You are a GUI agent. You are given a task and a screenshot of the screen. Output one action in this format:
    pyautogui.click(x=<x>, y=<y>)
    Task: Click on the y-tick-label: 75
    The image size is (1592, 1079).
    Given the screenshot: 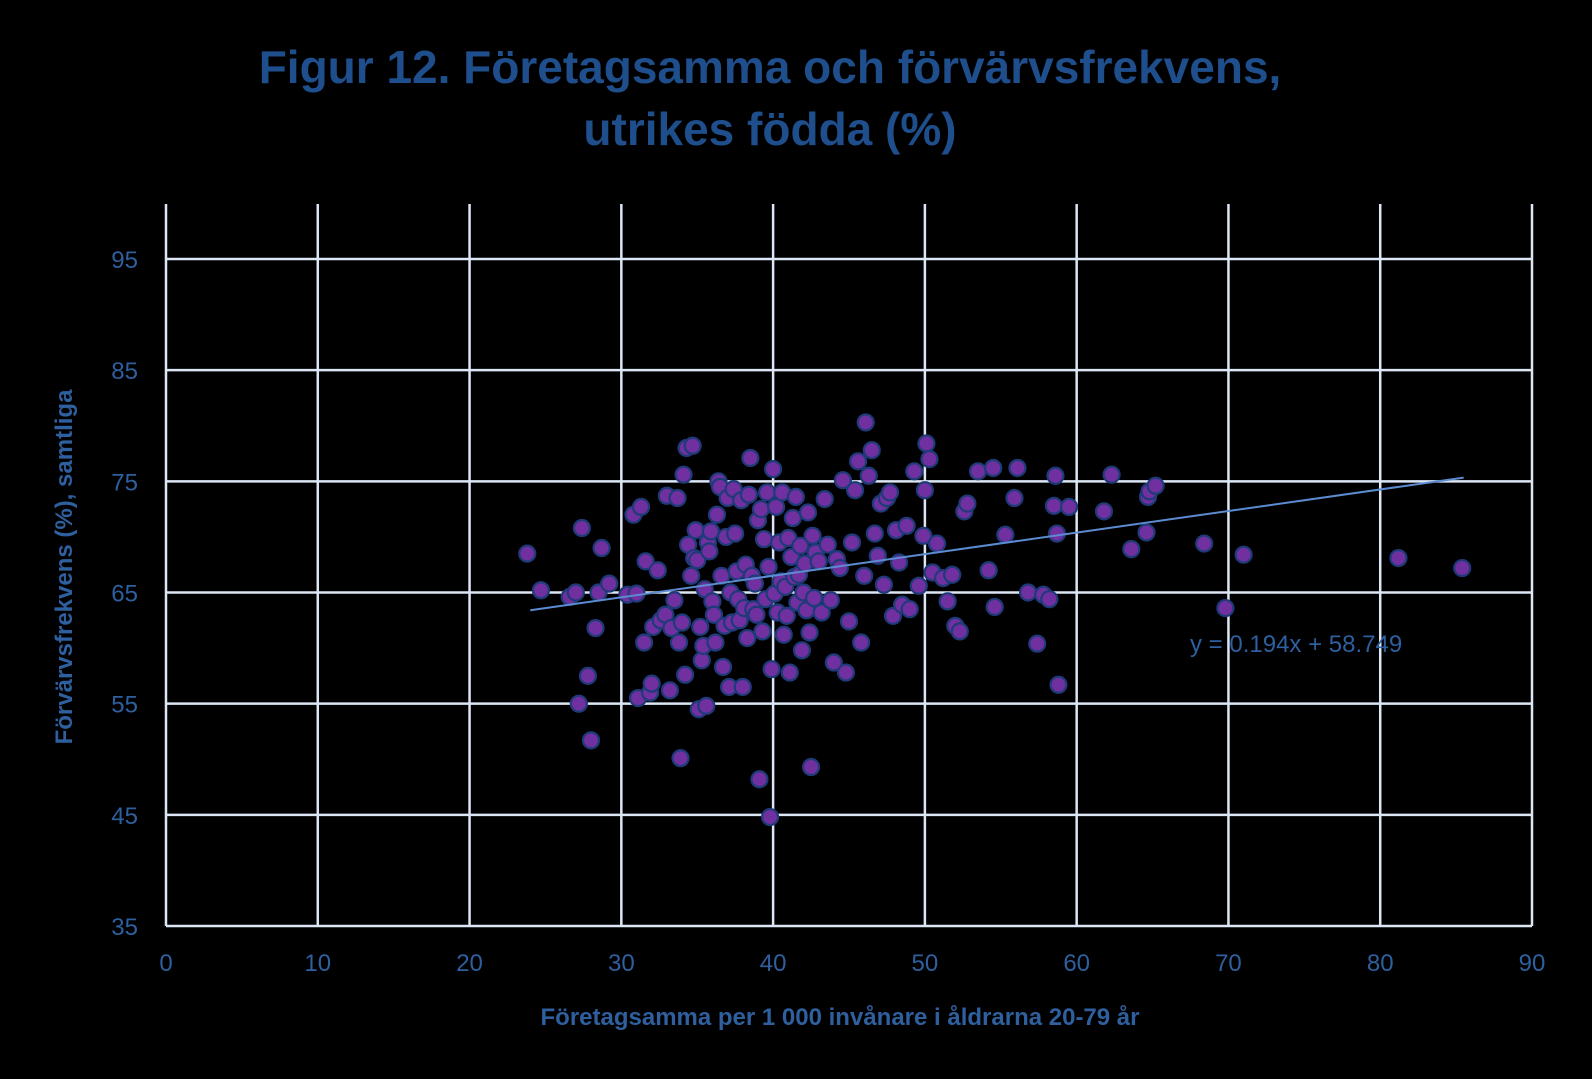 What is the action you would take?
    pyautogui.click(x=124, y=482)
    